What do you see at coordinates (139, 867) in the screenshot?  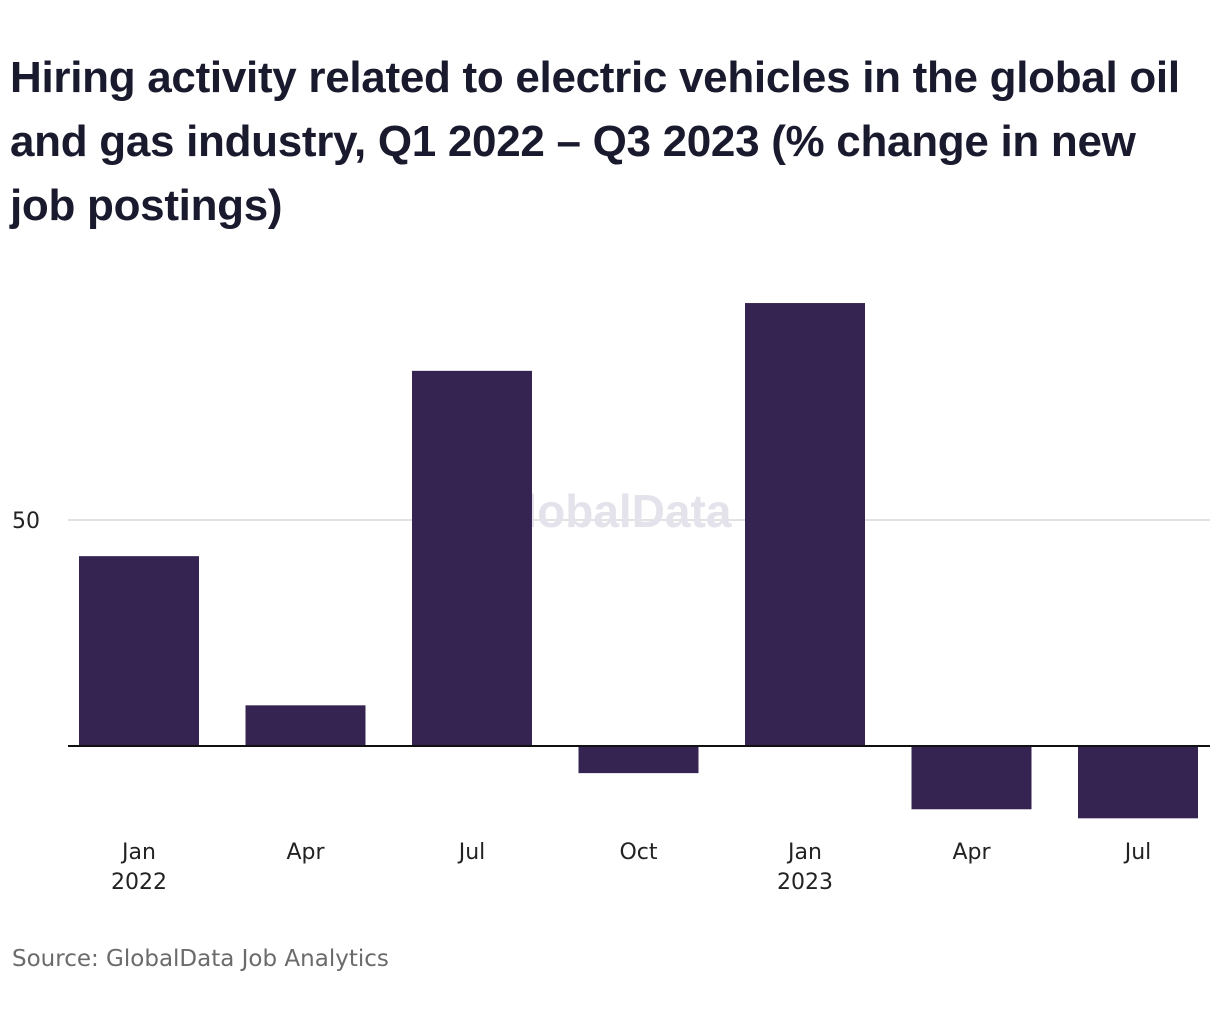 I see `x-tick-label: Jan 2022` at bounding box center [139, 867].